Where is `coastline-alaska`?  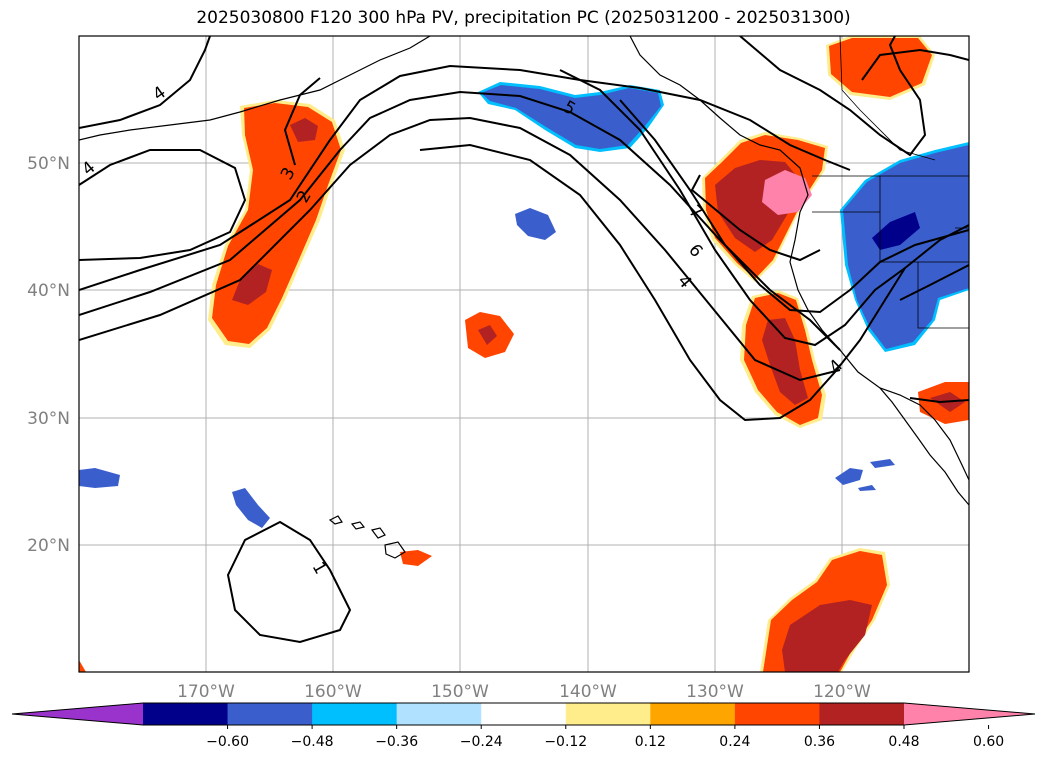 coastline-alaska is located at coordinates (255, 88).